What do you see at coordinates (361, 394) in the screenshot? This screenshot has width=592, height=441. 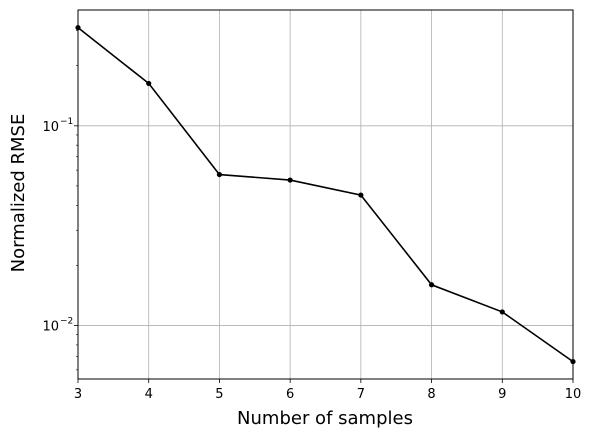 I see `x-tick-label: 7` at bounding box center [361, 394].